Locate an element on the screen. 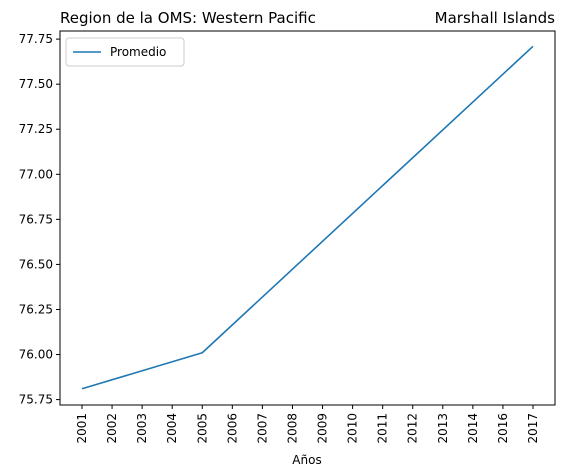 The image size is (565, 476). x-tick-label: 2017 is located at coordinates (533, 428).